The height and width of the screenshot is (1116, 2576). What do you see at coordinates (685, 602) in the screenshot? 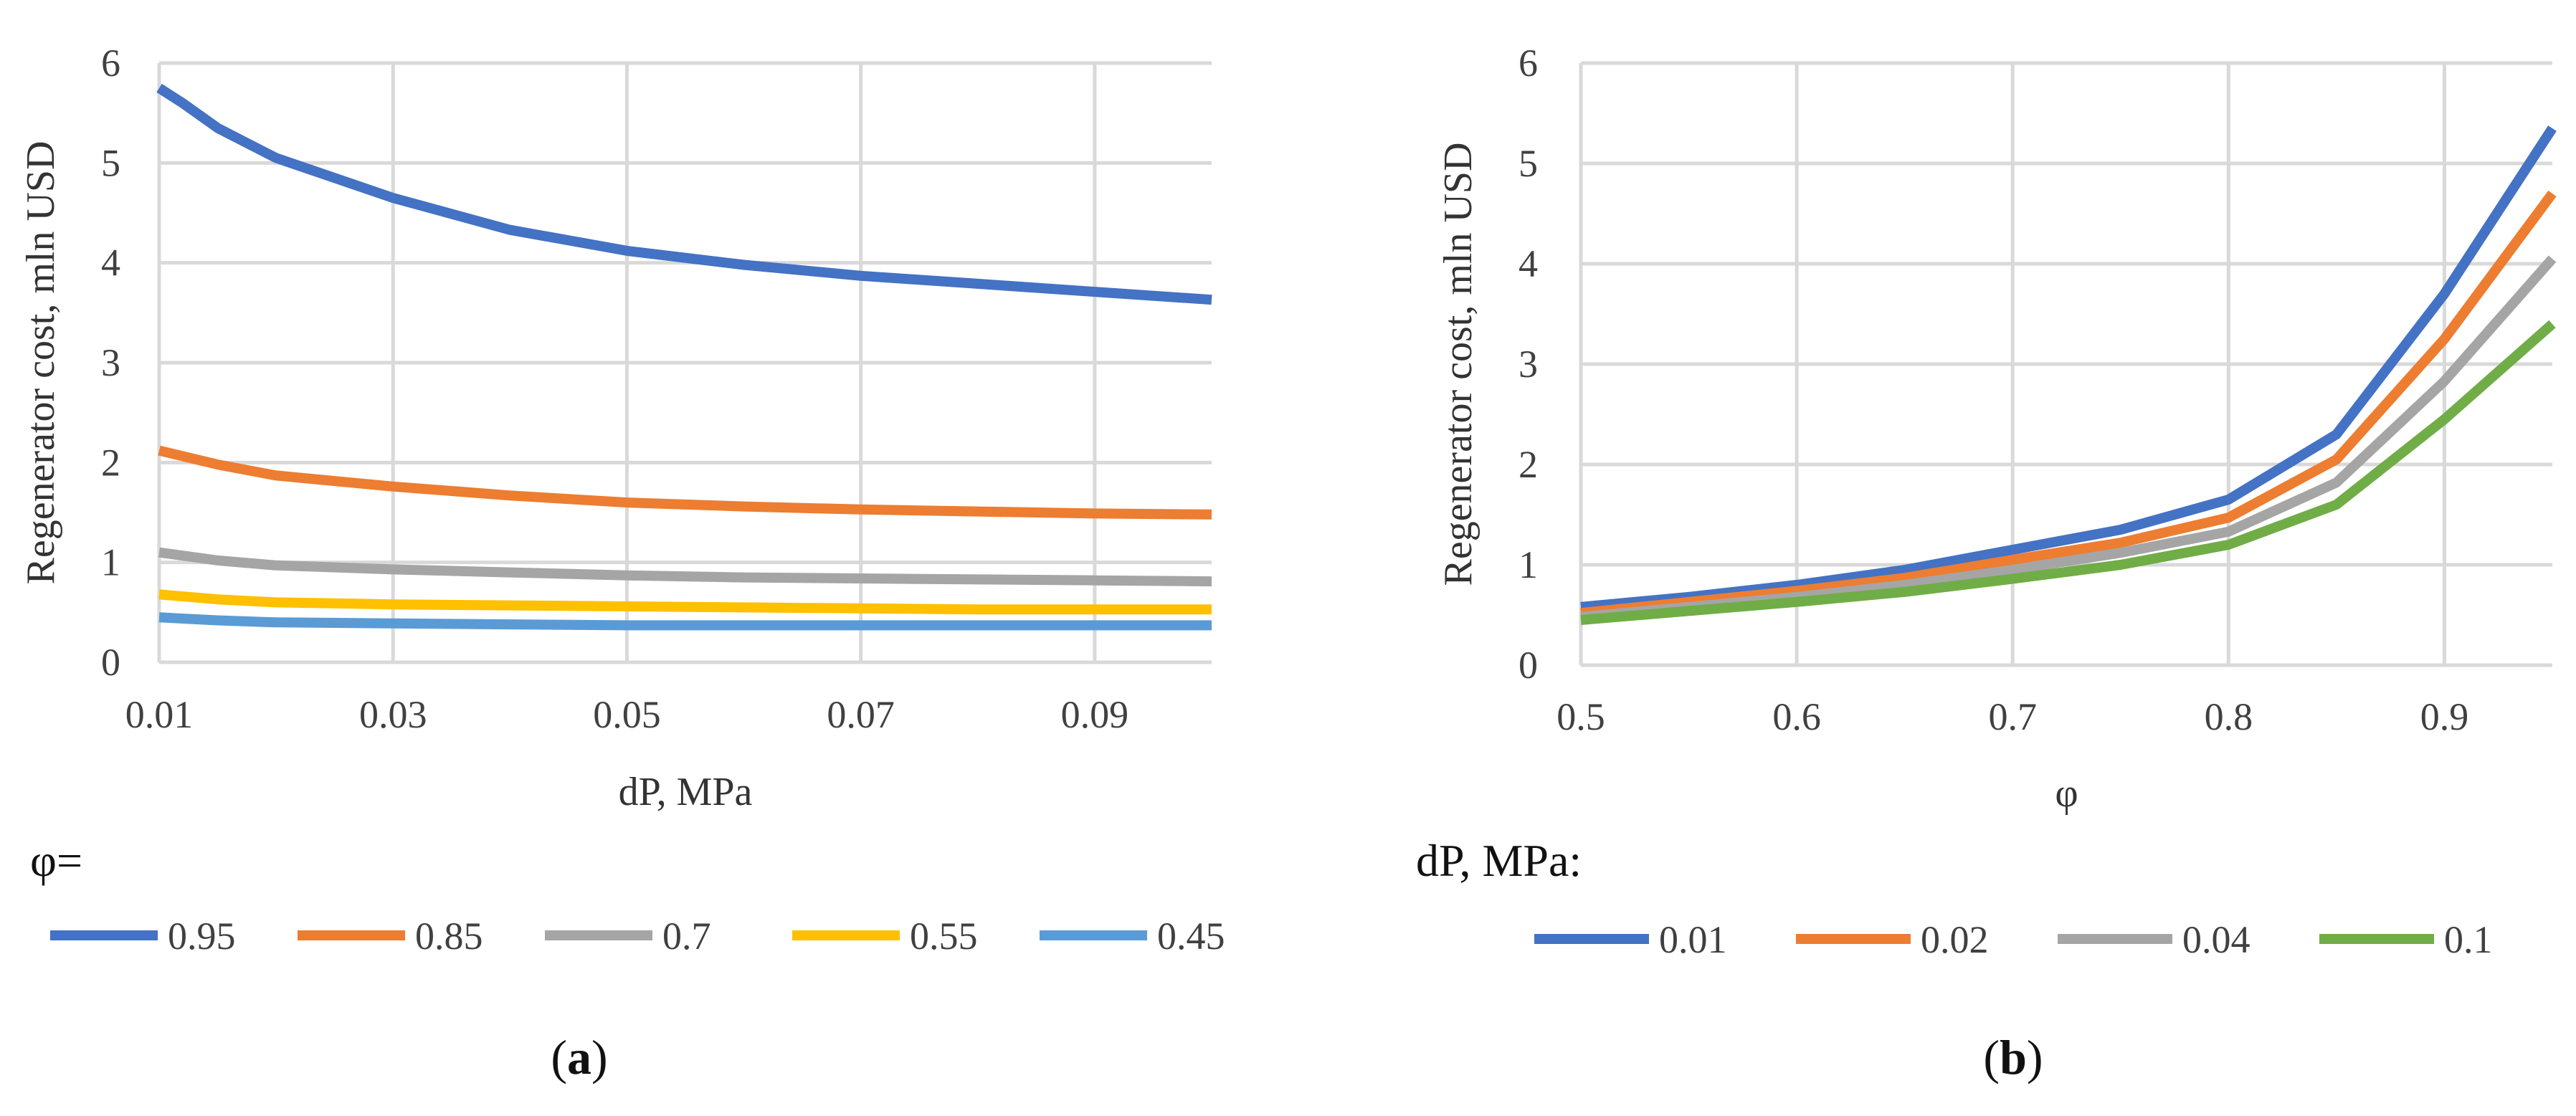
I see `series-line-0.55` at bounding box center [685, 602].